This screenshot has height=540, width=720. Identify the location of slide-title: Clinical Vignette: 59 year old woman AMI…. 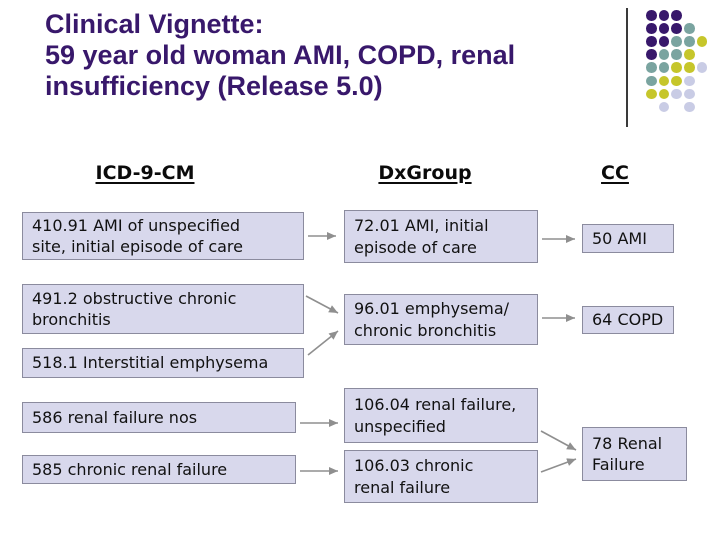
(280, 55).